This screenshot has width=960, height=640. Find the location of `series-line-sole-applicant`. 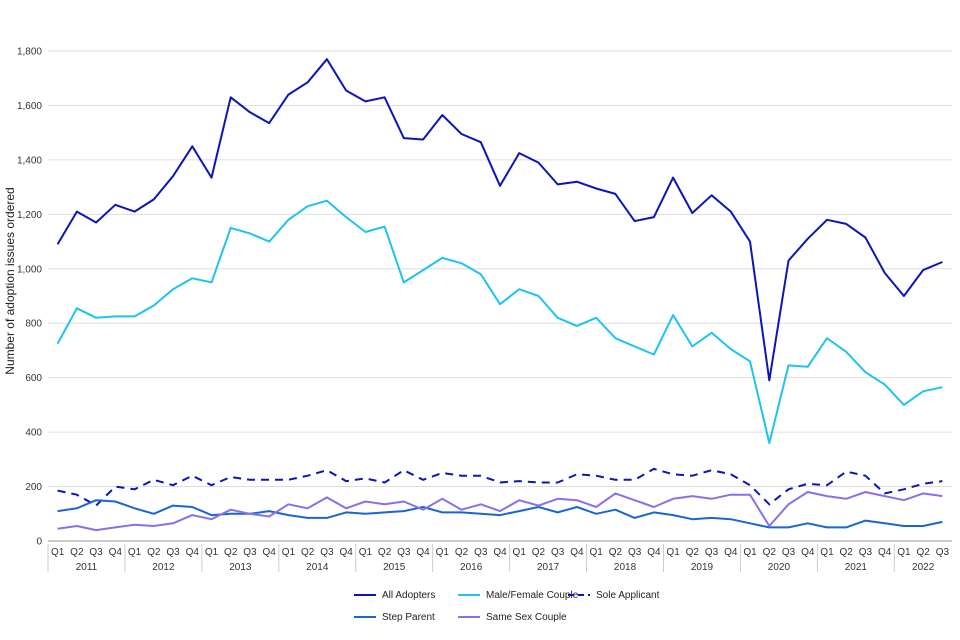

series-line-sole-applicant is located at coordinates (500, 487).